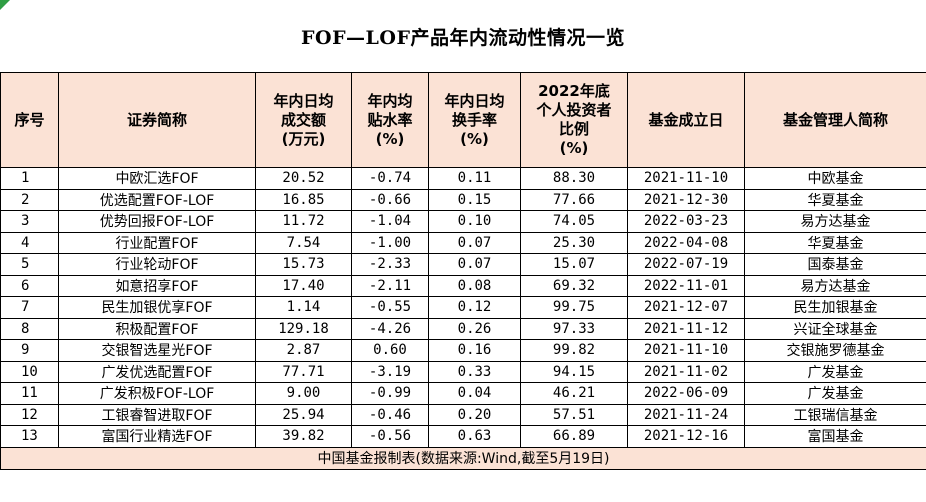 This screenshot has width=926, height=502. I want to click on cell-volume: 7.54, so click(303, 242).